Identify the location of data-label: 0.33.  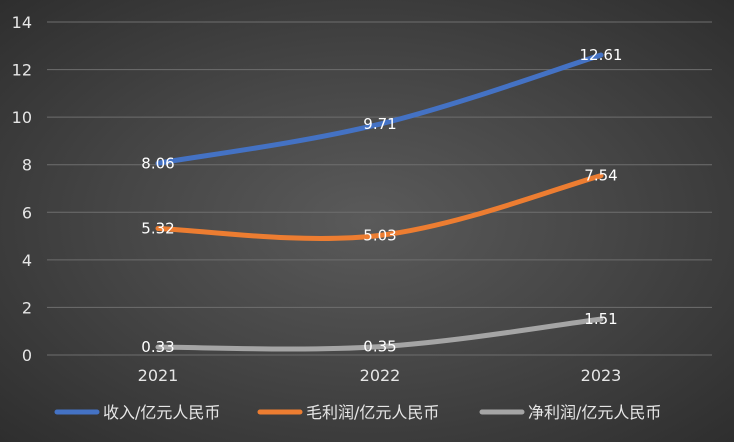
(157, 347).